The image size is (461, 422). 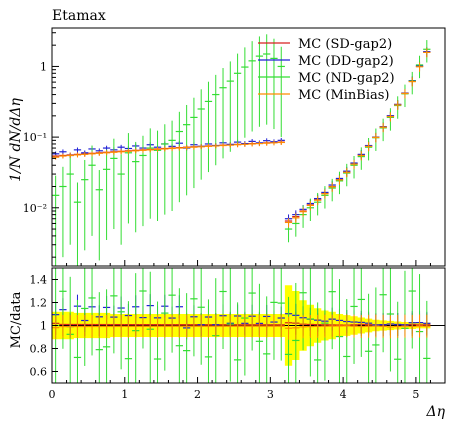 I want to click on x-tick-label: 4, so click(x=343, y=394).